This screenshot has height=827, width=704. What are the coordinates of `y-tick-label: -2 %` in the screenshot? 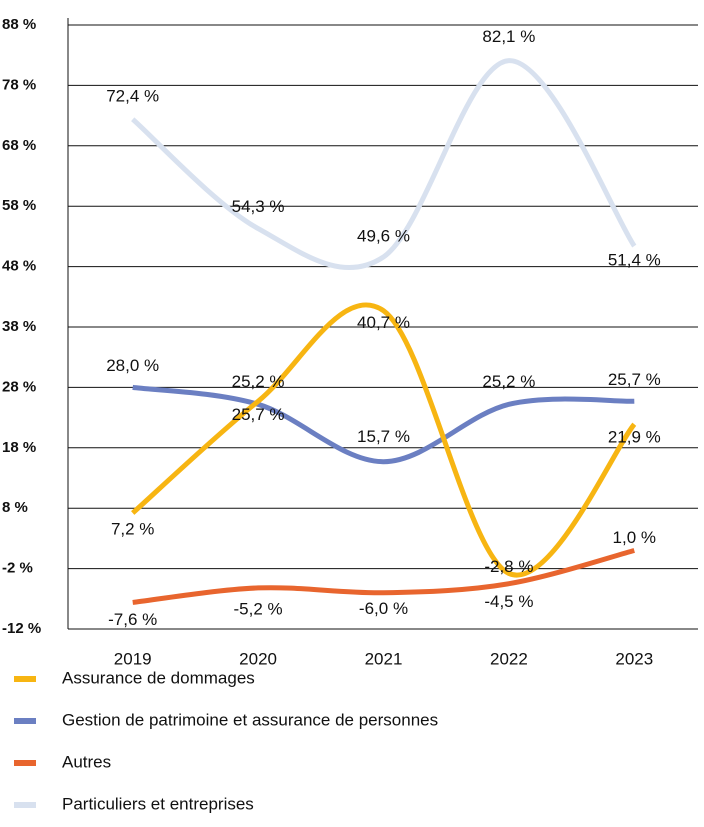 It's located at (17, 568).